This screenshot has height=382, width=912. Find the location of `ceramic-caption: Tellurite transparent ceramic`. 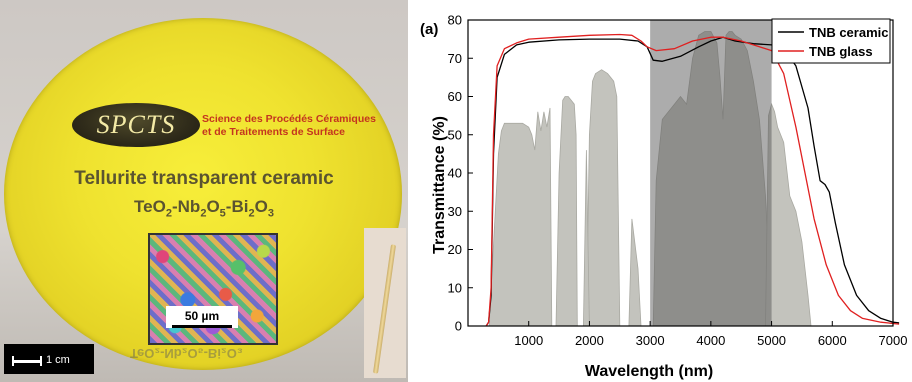

ceramic-caption: Tellurite transparent ceramic is located at coordinates (204, 178).